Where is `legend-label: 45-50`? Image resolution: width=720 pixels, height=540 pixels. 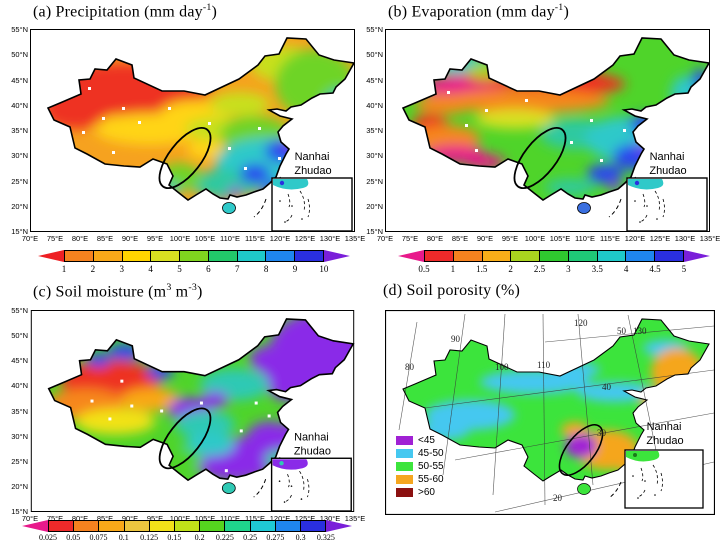 legend-label: 45-50 is located at coordinates (431, 453).